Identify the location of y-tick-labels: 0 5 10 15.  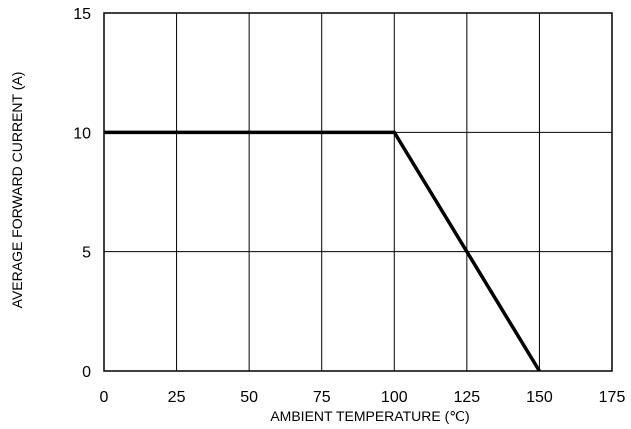
(82, 193).